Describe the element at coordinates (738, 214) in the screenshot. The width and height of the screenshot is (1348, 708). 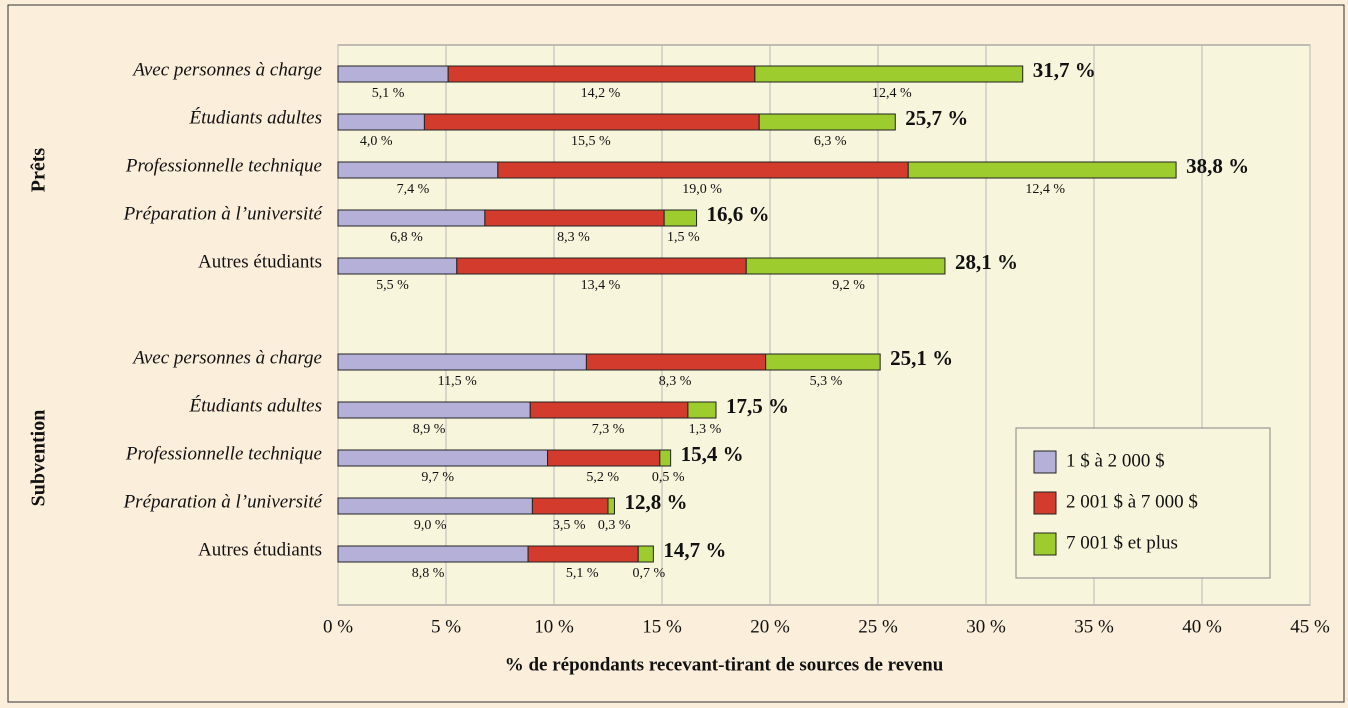
I see `total-label: 16,6 %` at that location.